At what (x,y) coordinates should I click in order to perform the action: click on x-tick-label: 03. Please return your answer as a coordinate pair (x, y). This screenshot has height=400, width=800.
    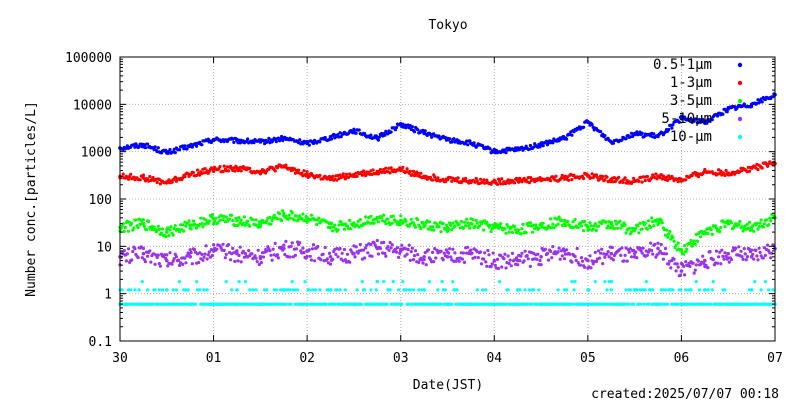
    Looking at the image, I should click on (401, 358).